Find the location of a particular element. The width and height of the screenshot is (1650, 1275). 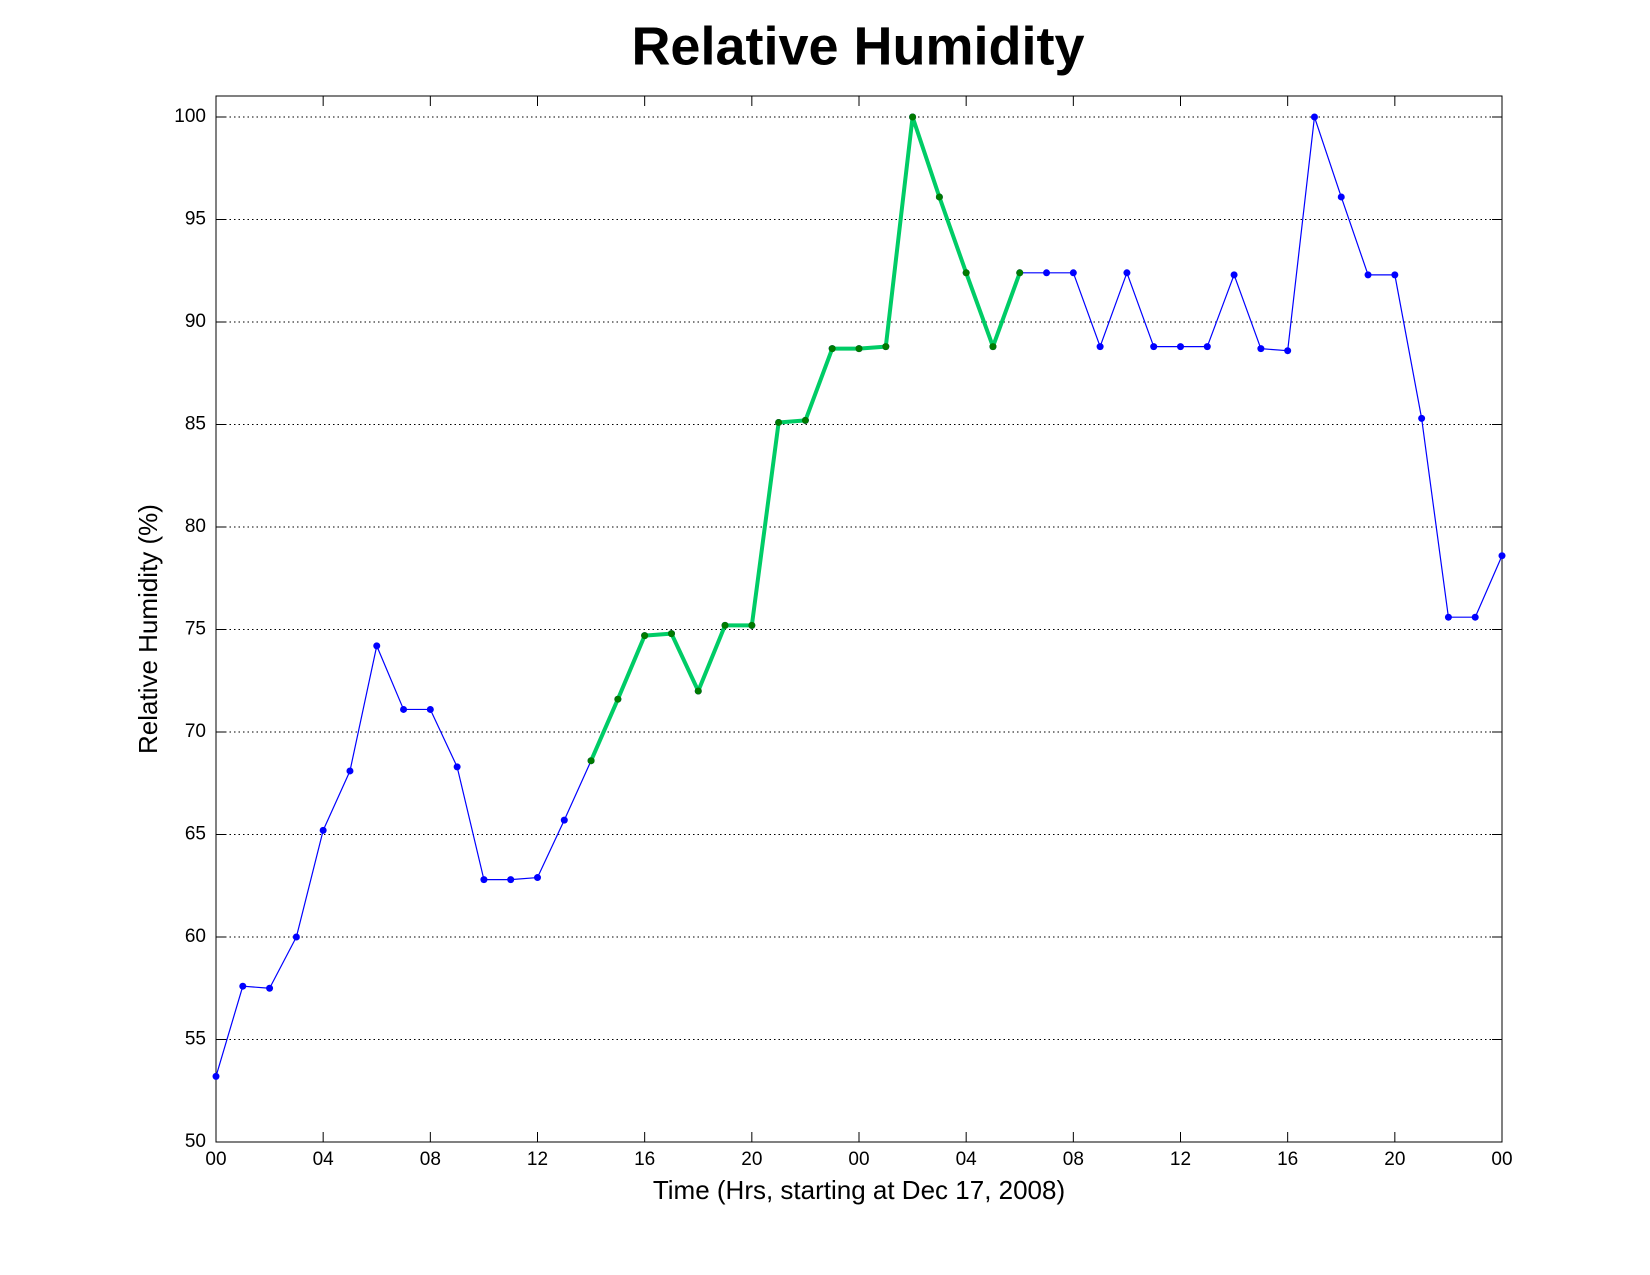

y-tick-label: 60 is located at coordinates (195, 936).